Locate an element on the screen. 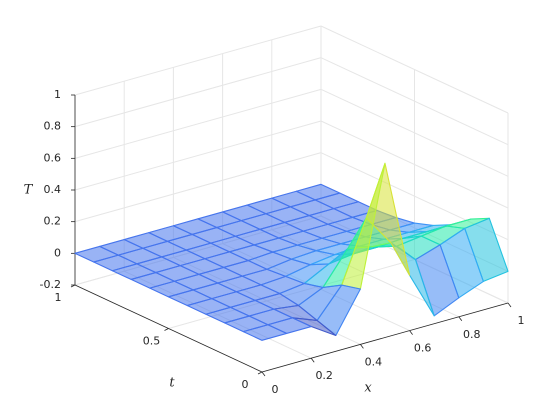 The width and height of the screenshot is (560, 420). axis-line is located at coordinates (385, 337).